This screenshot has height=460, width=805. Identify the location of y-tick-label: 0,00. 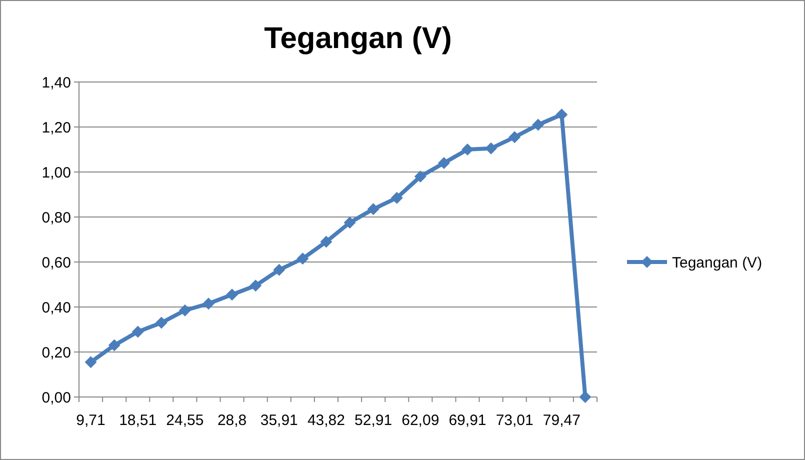
(56, 397).